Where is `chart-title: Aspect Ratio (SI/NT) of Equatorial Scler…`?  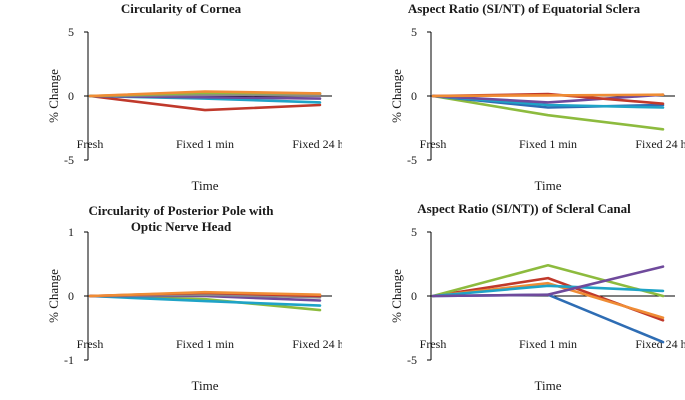 chart-title: Aspect Ratio (SI/NT) of Equatorial Scler… is located at coordinates (524, 8).